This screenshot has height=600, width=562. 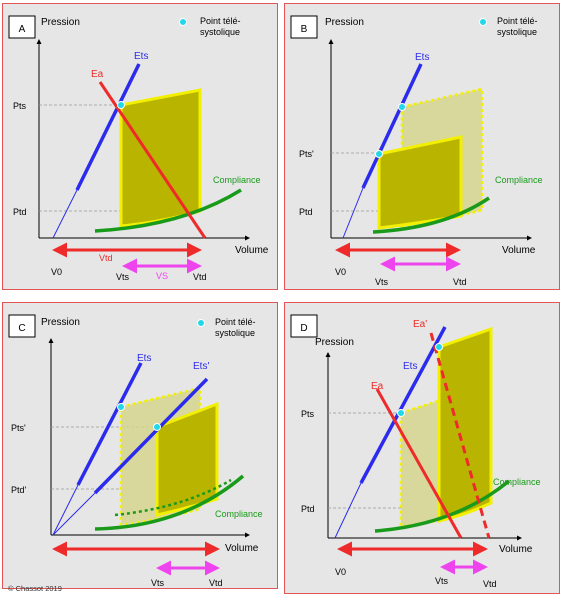 I want to click on ets-prime-label: Ets', so click(x=201, y=366).